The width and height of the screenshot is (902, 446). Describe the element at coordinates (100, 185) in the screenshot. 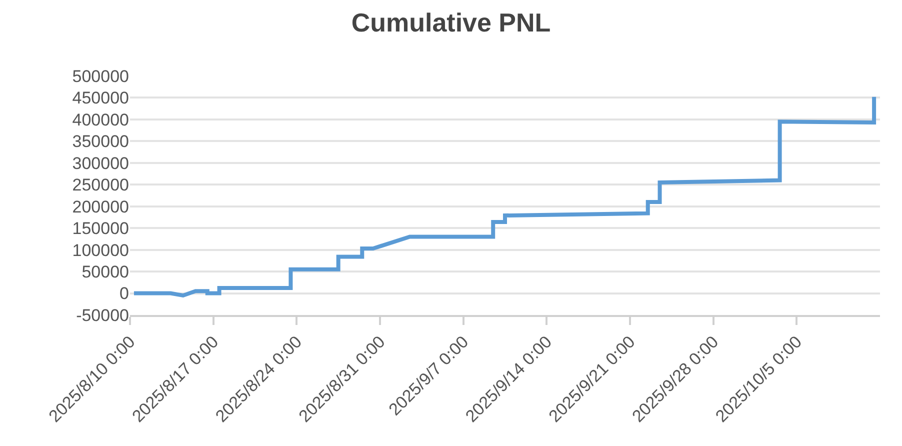

I see `y-tick-label: 250000` at that location.